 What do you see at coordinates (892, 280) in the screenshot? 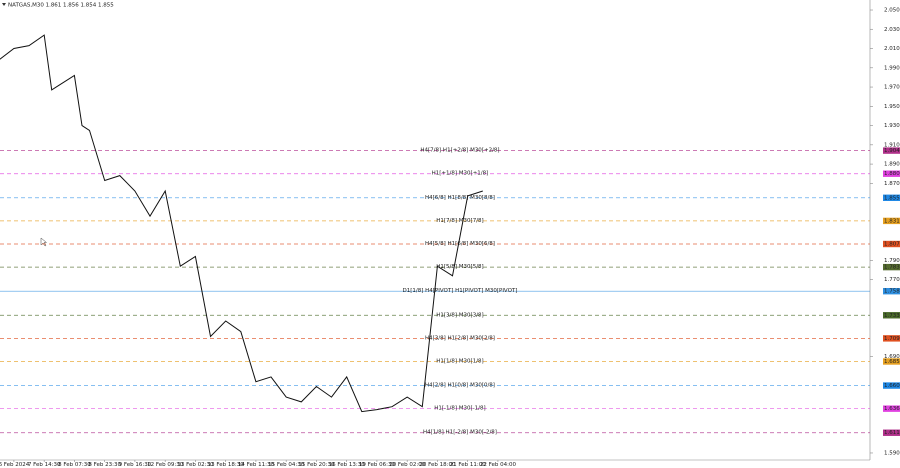
I see `y-tick-label: 1.770` at bounding box center [892, 280].